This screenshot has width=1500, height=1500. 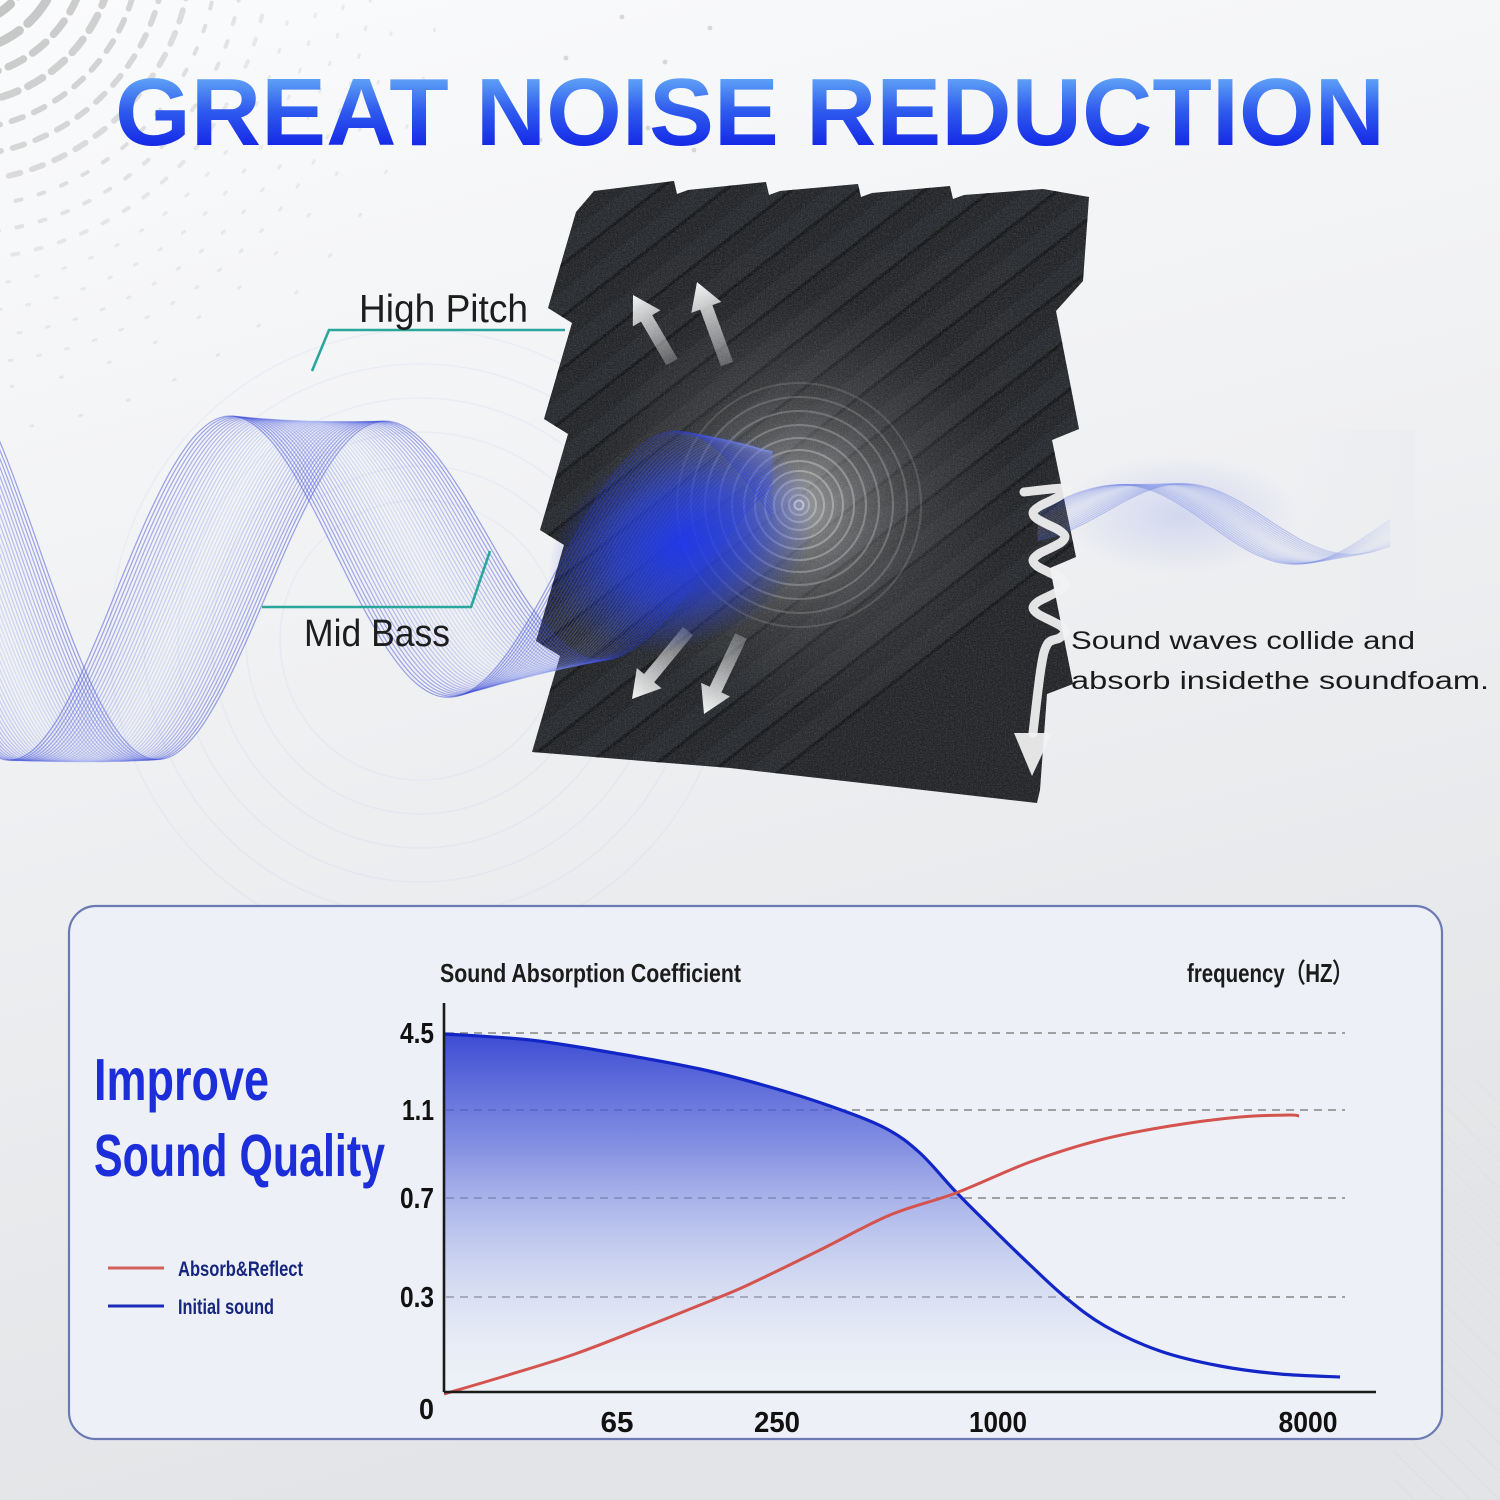 What do you see at coordinates (181, 1080) in the screenshot?
I see `svg-text: Improve` at bounding box center [181, 1080].